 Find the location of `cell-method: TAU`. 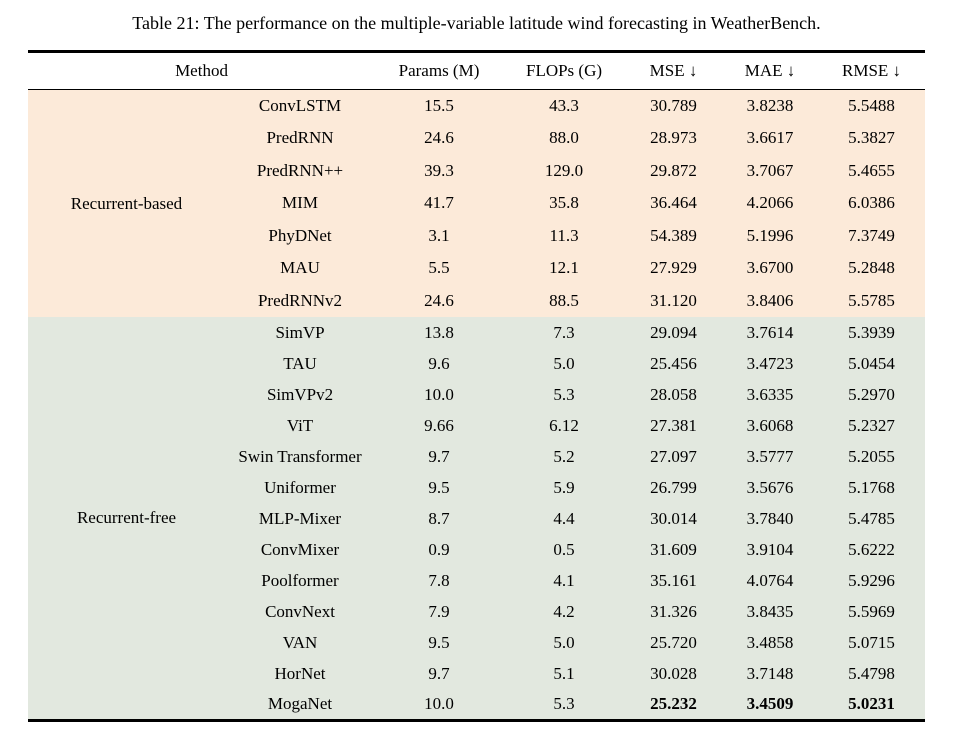

cell-method: TAU is located at coordinates (300, 363).